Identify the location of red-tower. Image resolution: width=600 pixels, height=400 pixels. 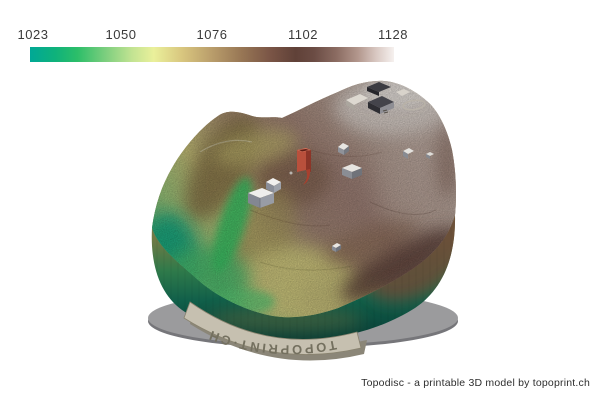
(304, 166).